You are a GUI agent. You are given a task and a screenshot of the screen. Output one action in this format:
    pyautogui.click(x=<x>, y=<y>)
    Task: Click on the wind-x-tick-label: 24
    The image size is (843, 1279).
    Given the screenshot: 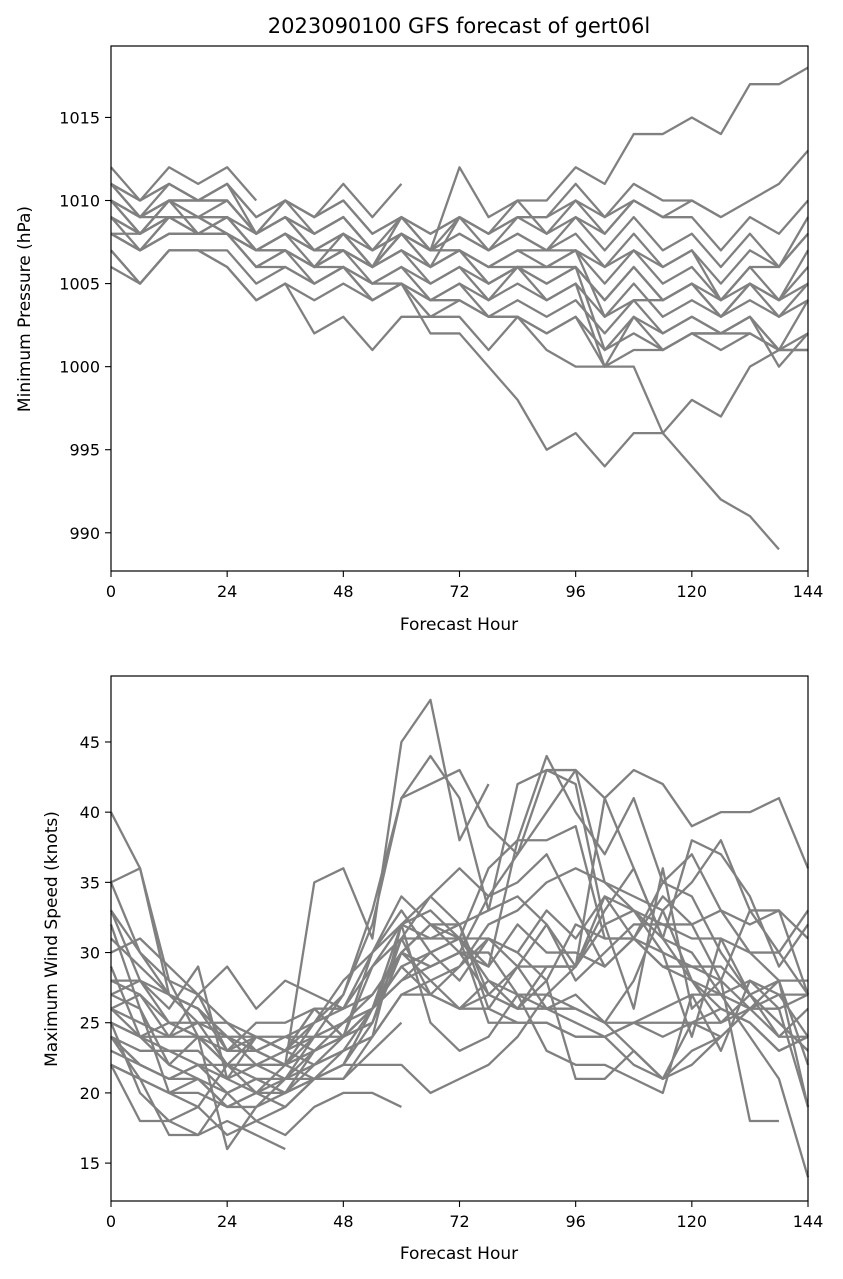 What is the action you would take?
    pyautogui.click(x=227, y=1221)
    